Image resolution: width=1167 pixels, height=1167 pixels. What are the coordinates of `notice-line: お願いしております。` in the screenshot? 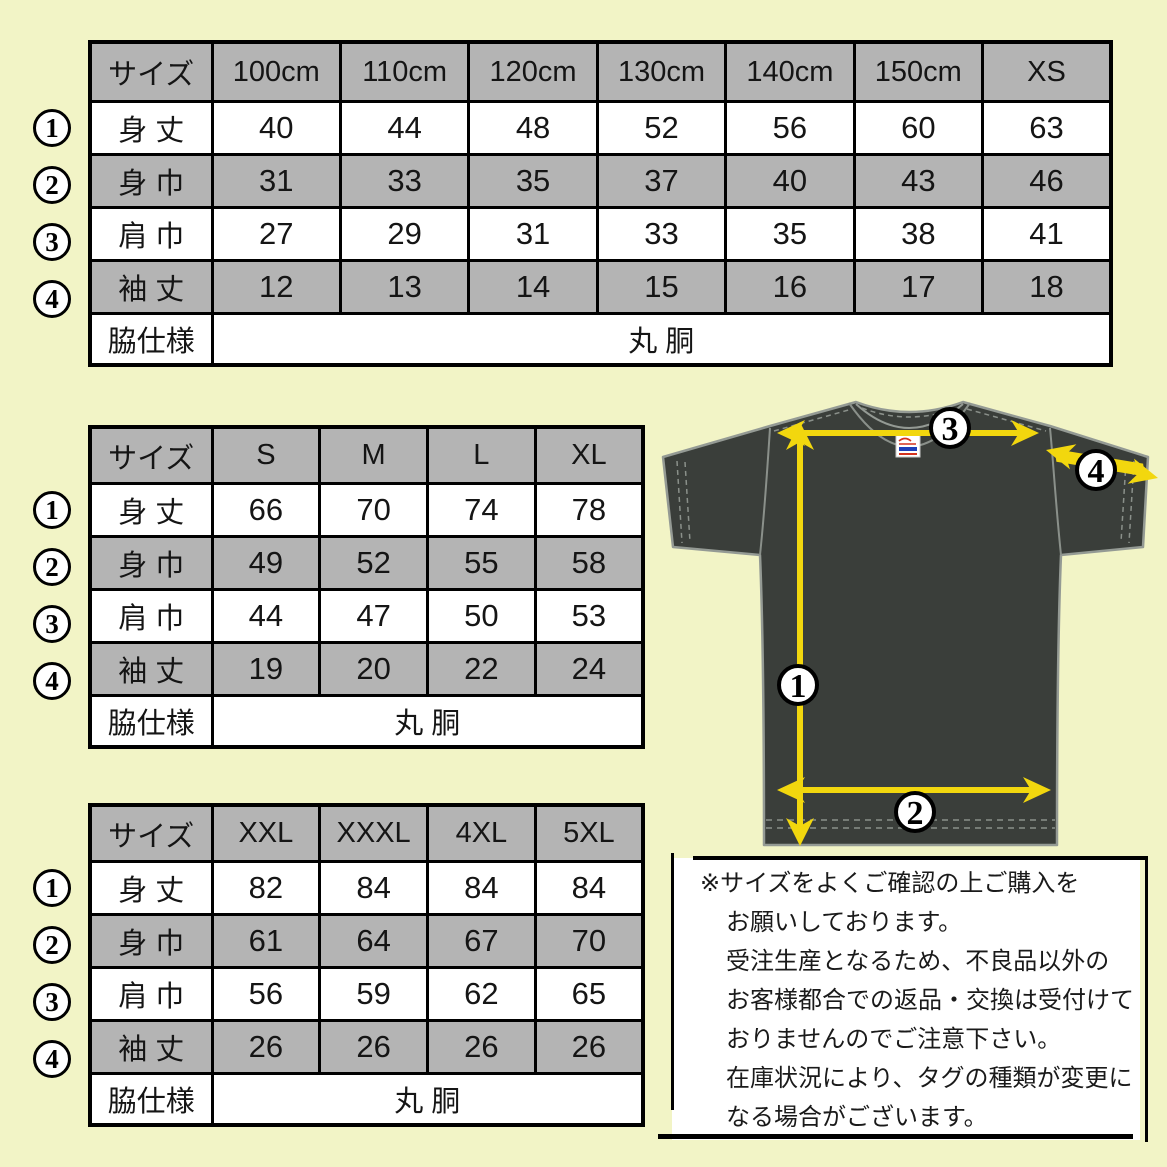 It's located at (844, 922).